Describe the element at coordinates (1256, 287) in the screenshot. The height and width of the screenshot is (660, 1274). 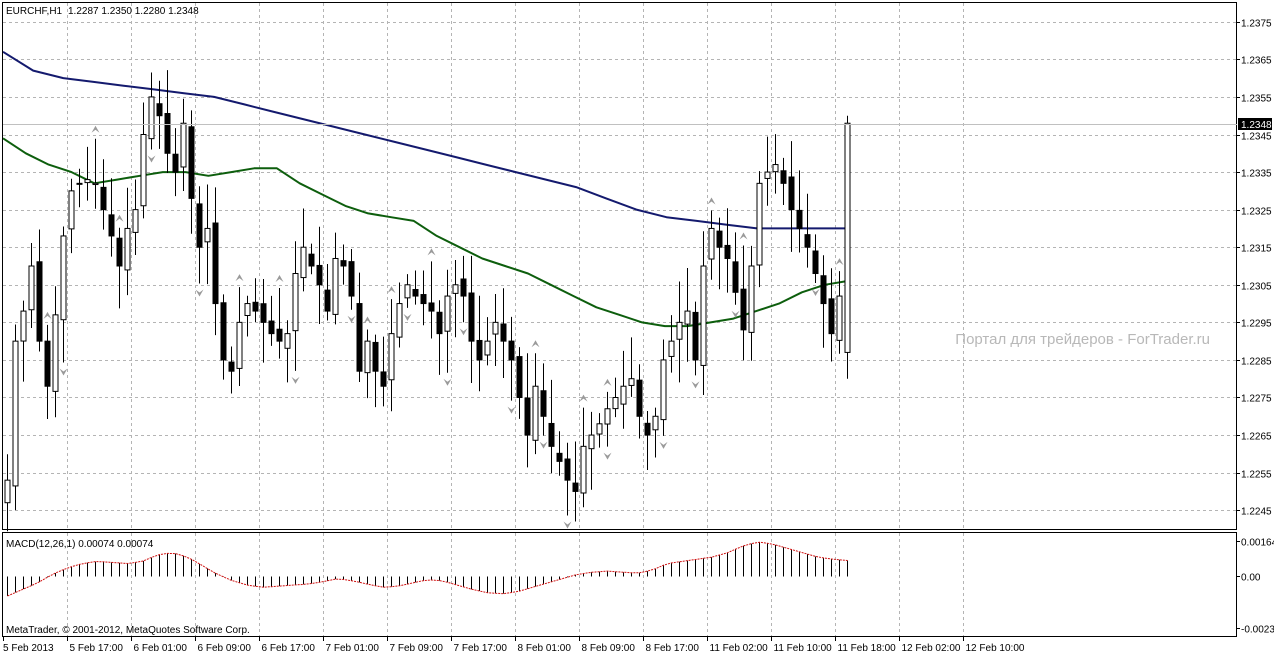
I see `y-tick-label: 1.2305` at that location.